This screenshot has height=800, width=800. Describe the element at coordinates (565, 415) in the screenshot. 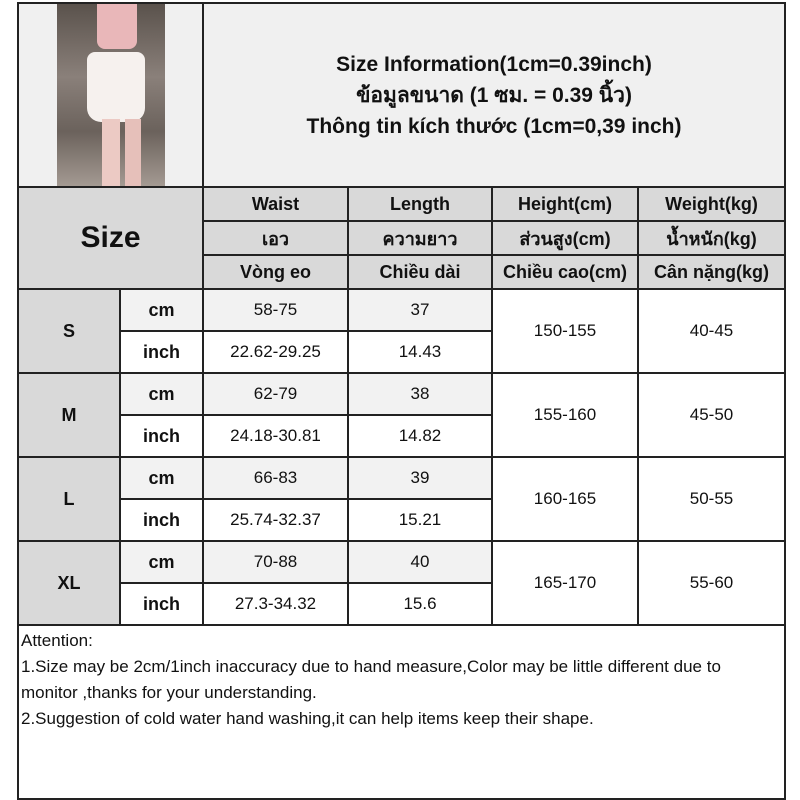

I see `height-range: 155-160` at that location.